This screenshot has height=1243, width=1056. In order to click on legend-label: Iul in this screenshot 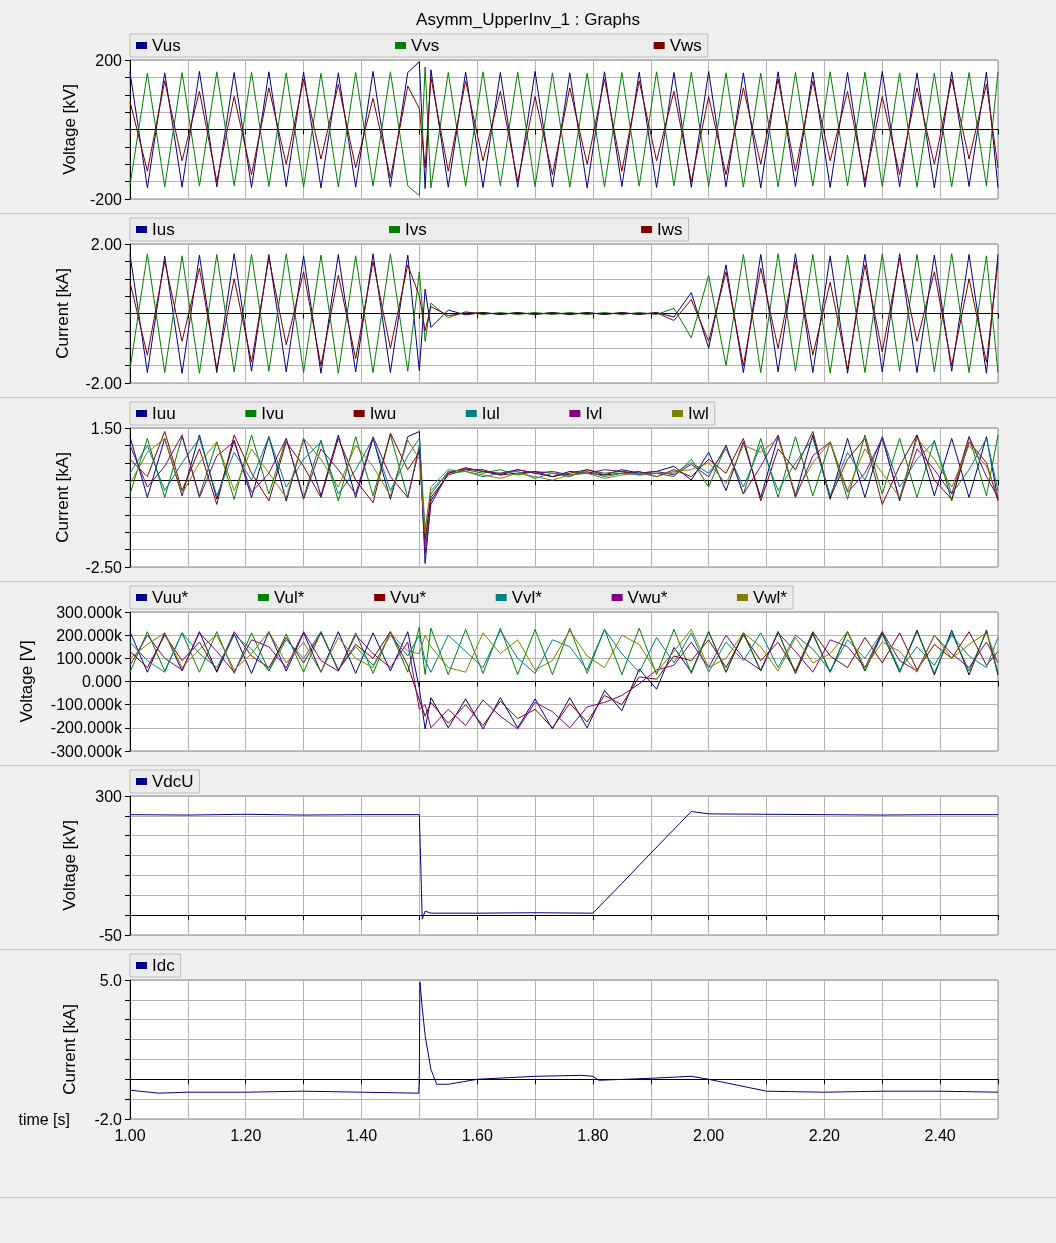, I will do `click(490, 413)`.